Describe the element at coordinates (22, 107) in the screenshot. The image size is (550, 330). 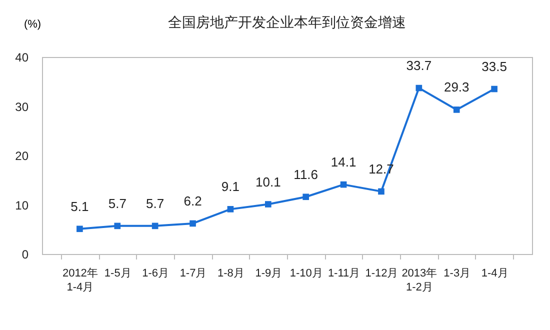
I see `y-tick-label: 30` at that location.